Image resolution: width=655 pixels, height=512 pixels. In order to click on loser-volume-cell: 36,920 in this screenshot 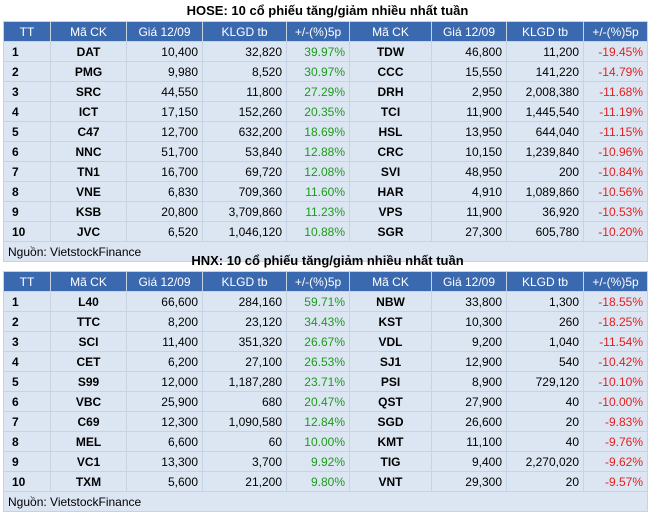, I will do `click(545, 211)`.